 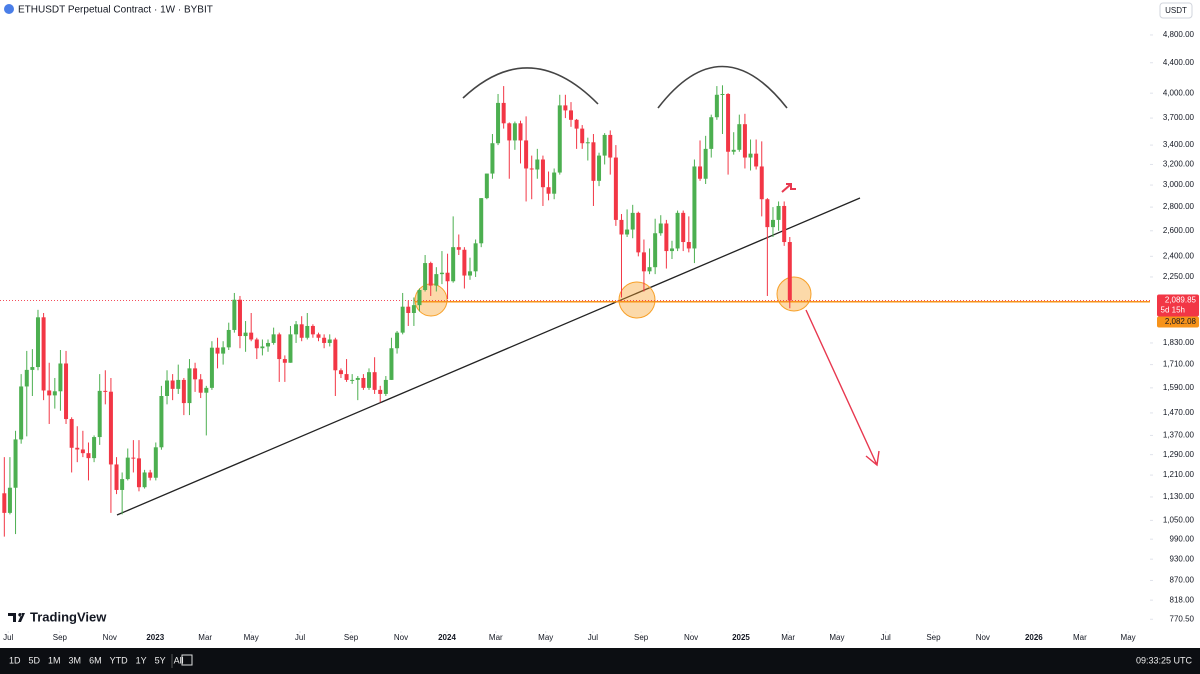 I want to click on x-tick-label: Mar, so click(x=496, y=637).